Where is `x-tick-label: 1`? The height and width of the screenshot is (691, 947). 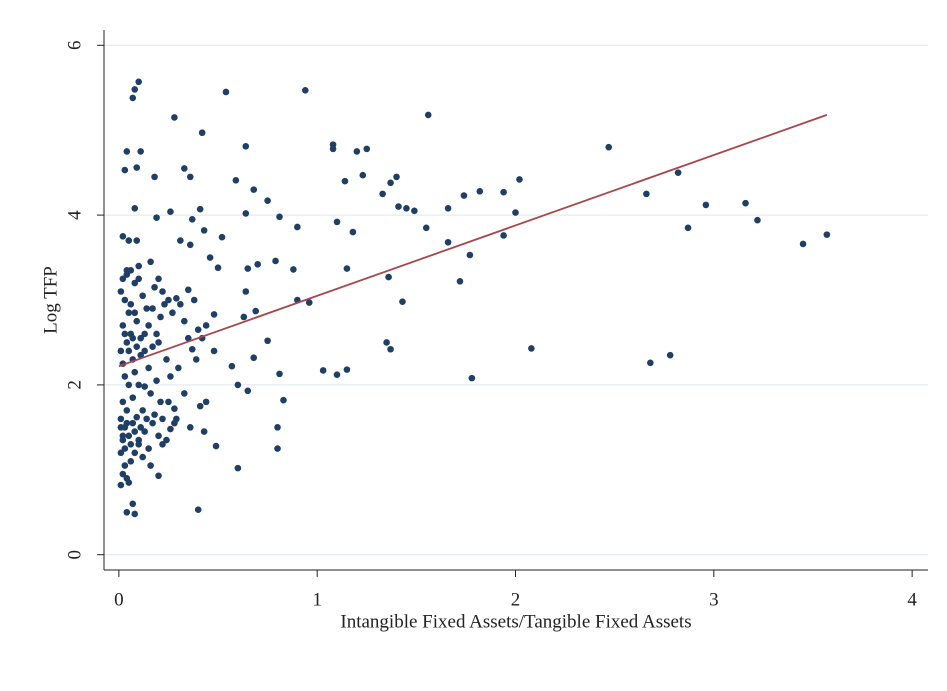 x-tick-label: 1 is located at coordinates (317, 599).